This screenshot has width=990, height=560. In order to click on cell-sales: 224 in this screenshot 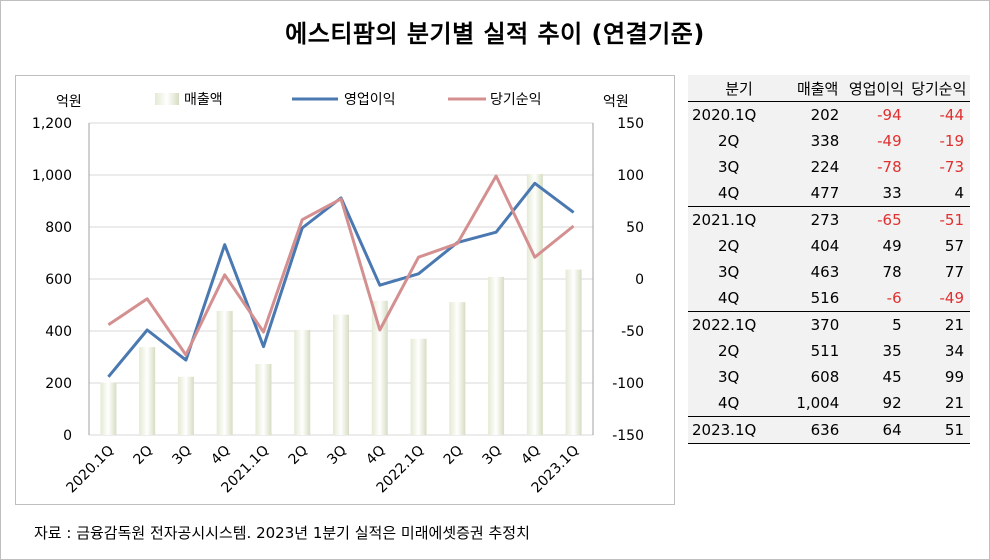, I will do `click(825, 167)`.